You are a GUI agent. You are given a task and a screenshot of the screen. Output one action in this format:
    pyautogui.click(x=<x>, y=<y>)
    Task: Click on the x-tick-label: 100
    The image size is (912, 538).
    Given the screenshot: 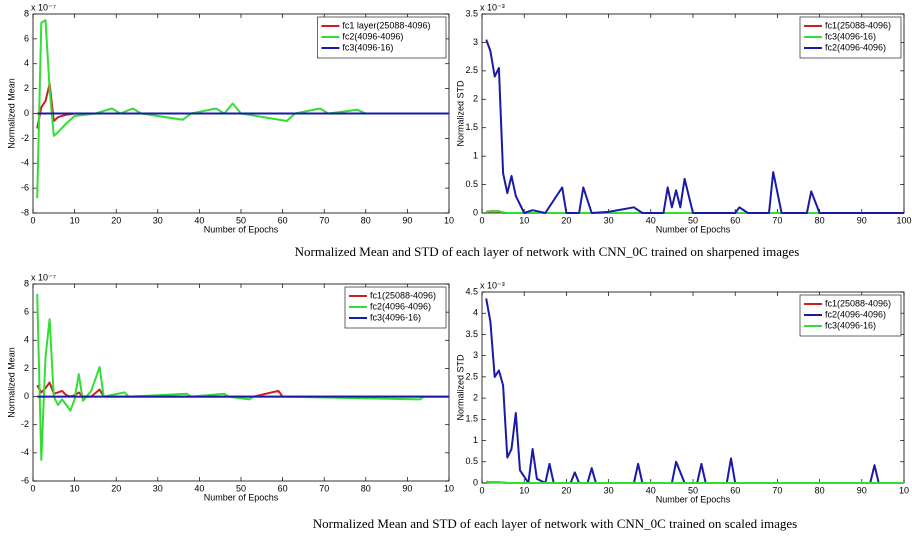 What is the action you would take?
    pyautogui.click(x=903, y=220)
    